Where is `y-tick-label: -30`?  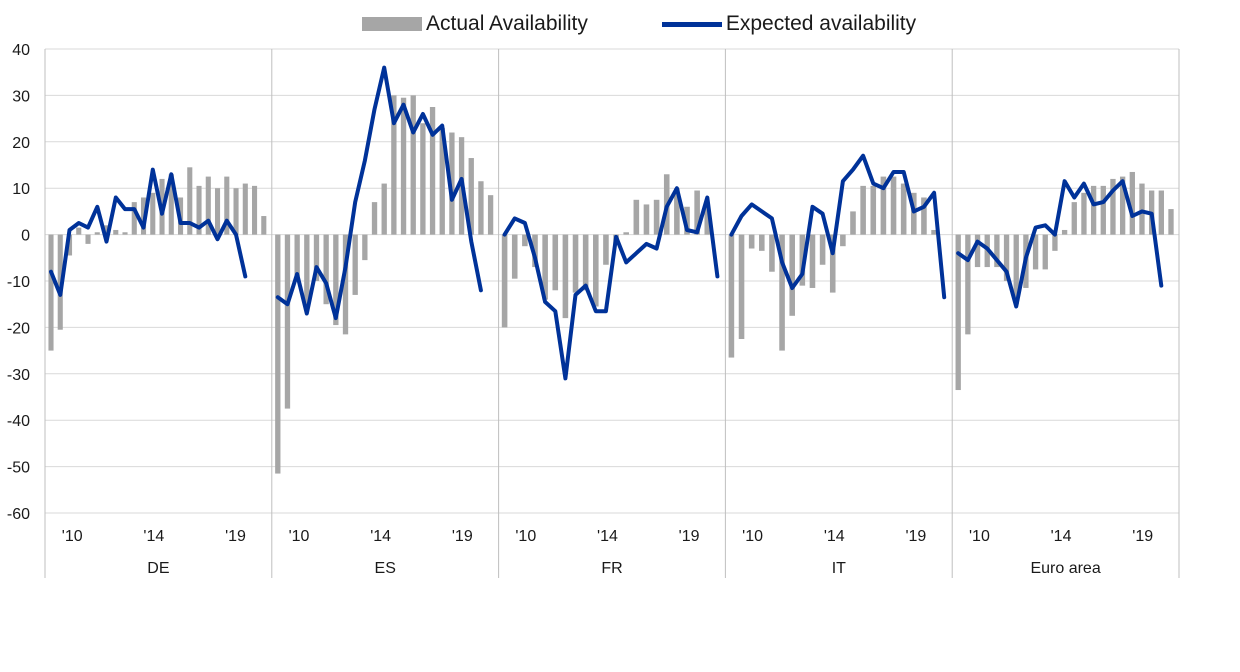
y-tick-label: -30 is located at coordinates (18, 375).